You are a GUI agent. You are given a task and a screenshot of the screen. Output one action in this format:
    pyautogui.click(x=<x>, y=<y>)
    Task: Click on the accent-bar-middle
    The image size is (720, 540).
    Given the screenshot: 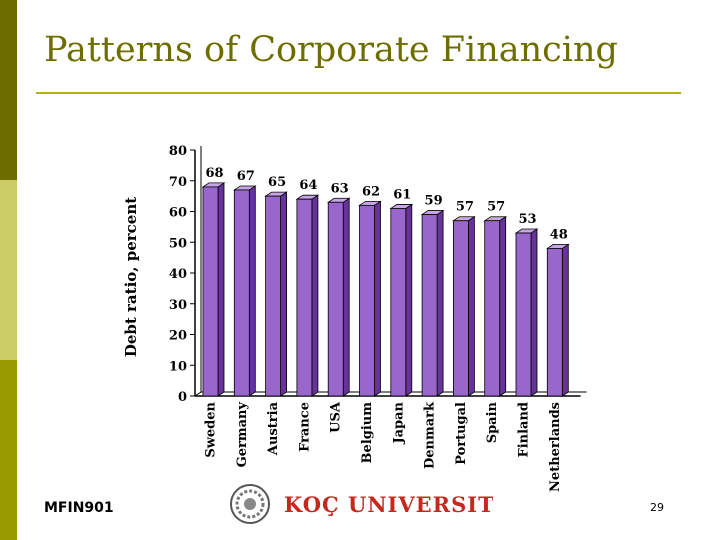 What is the action you would take?
    pyautogui.click(x=8, y=270)
    